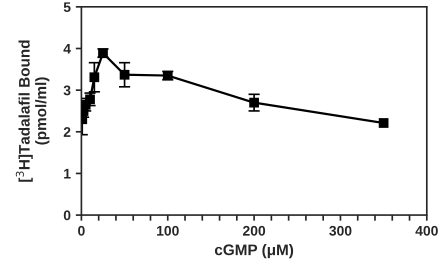 This screenshot has height=274, width=440. I want to click on y-tick-label: 5, so click(67, 7).